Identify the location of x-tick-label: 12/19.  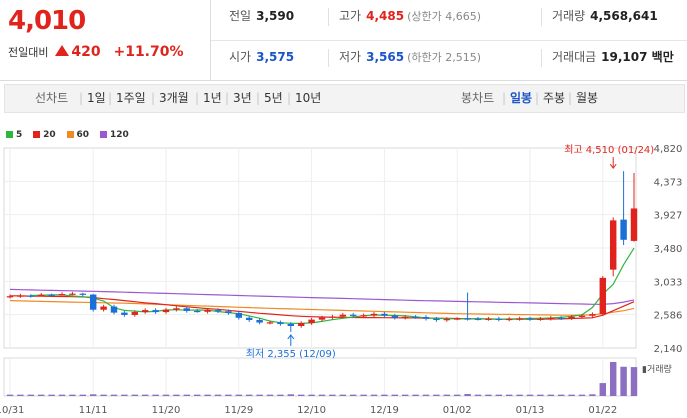
(384, 410).